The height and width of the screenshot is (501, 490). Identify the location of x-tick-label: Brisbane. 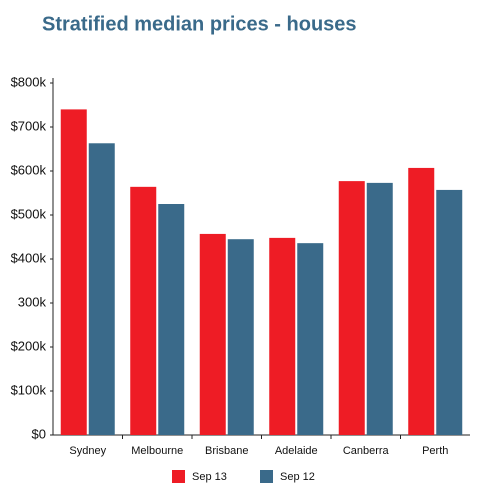
(226, 451).